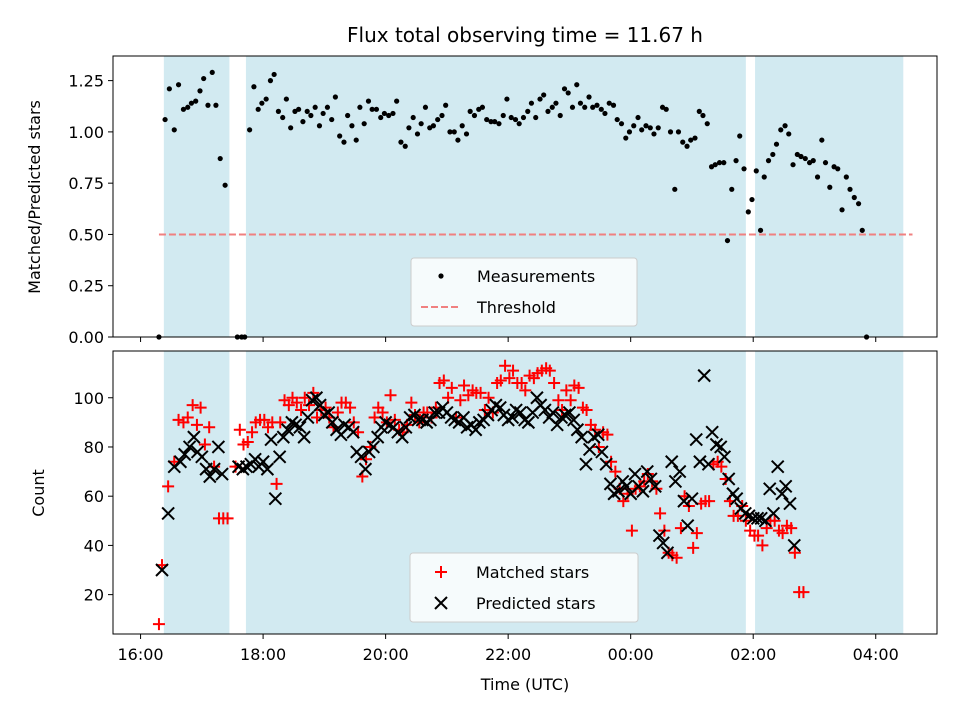  What do you see at coordinates (631, 654) in the screenshot?
I see `bottom-x-tick-label: 00:00` at bounding box center [631, 654].